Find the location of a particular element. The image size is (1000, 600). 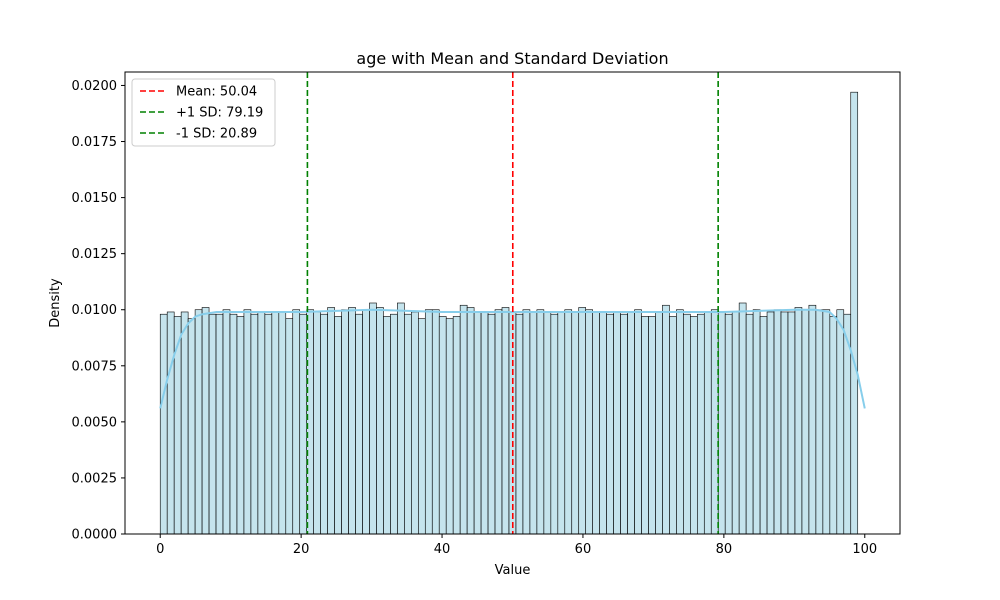

y-tick-label: 0.0200 is located at coordinates (95, 86).